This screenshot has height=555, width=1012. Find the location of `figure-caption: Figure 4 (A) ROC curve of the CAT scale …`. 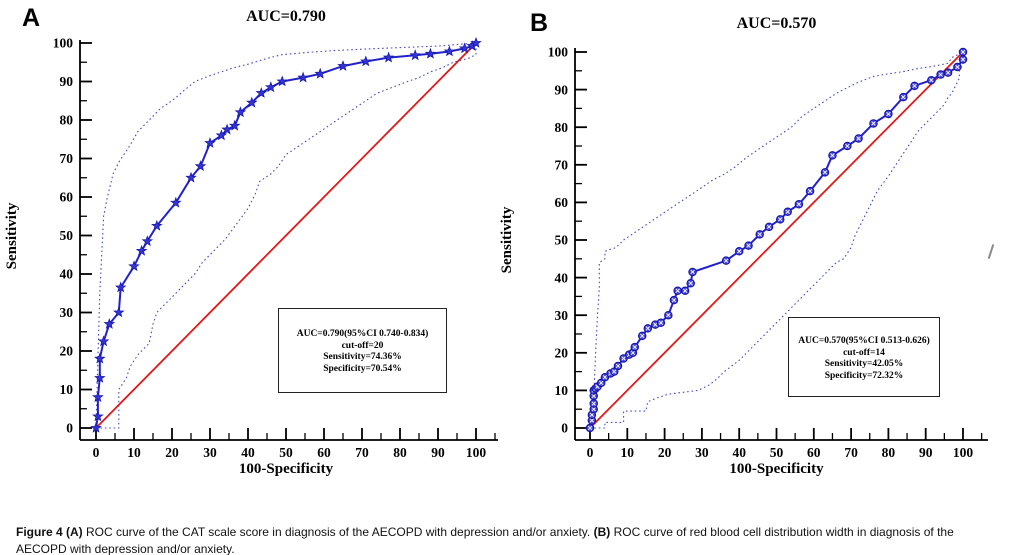

figure-caption: Figure 4 (A) ROC curve of the CAT scale … is located at coordinates (506, 539).